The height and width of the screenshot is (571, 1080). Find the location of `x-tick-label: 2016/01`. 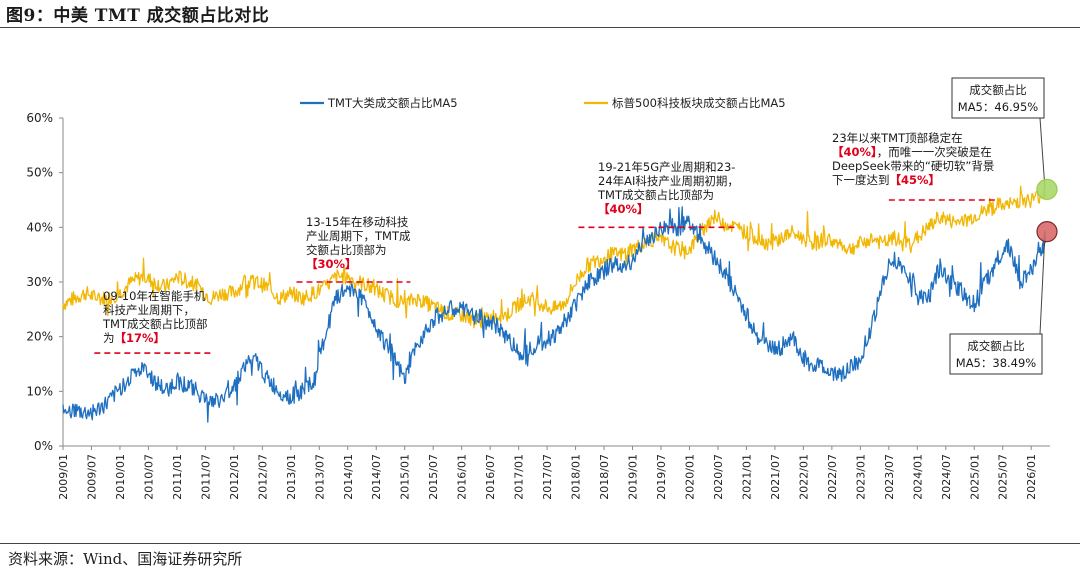

x-tick-label: 2016/01 is located at coordinates (462, 477).